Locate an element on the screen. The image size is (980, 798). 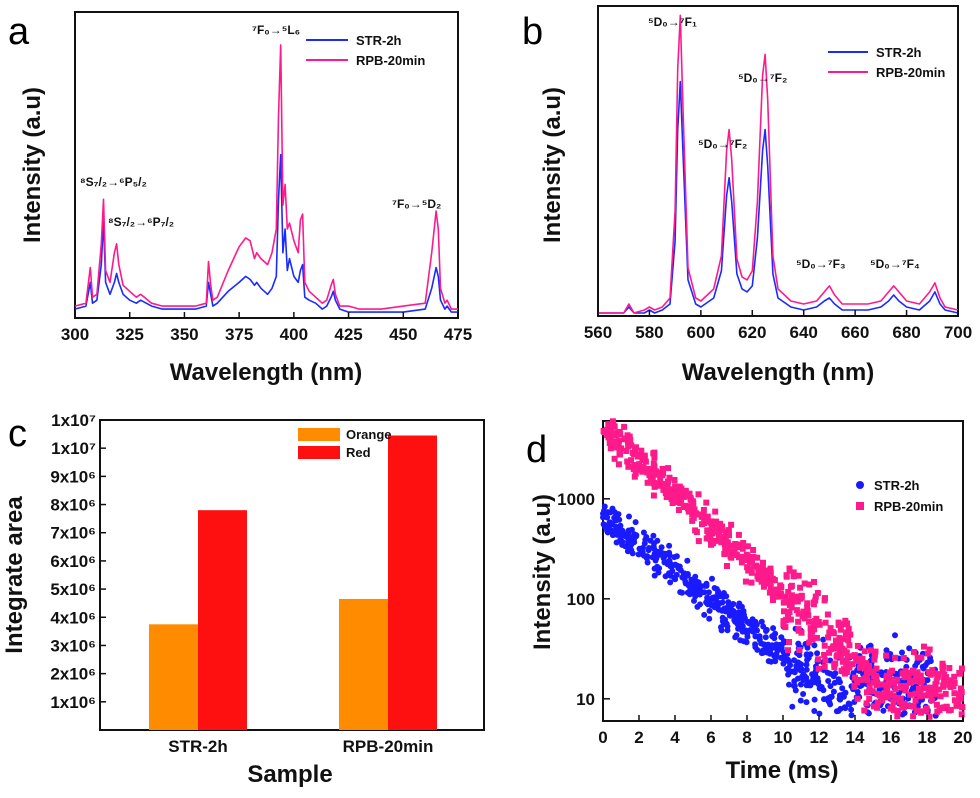
panel-b-series-rpb-20min is located at coordinates (778, 164).